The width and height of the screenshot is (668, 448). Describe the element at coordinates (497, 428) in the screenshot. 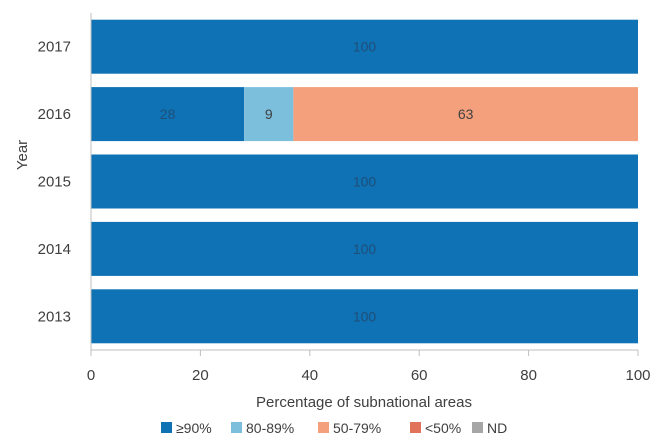

I see `legend-label: ND` at that location.